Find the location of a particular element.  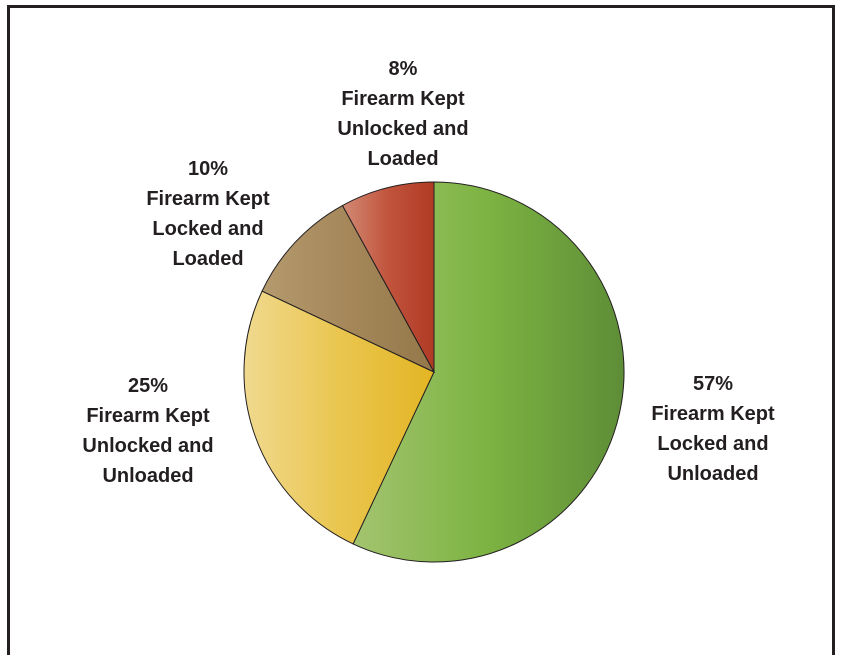

slice-percent: 57% is located at coordinates (713, 384).